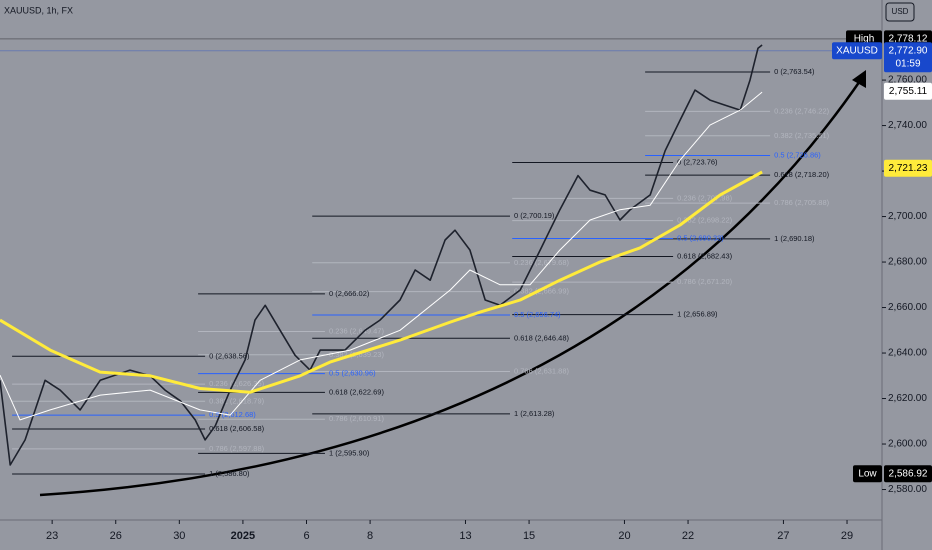  I want to click on fib-label: 0.618 (2,682.43), so click(705, 256).